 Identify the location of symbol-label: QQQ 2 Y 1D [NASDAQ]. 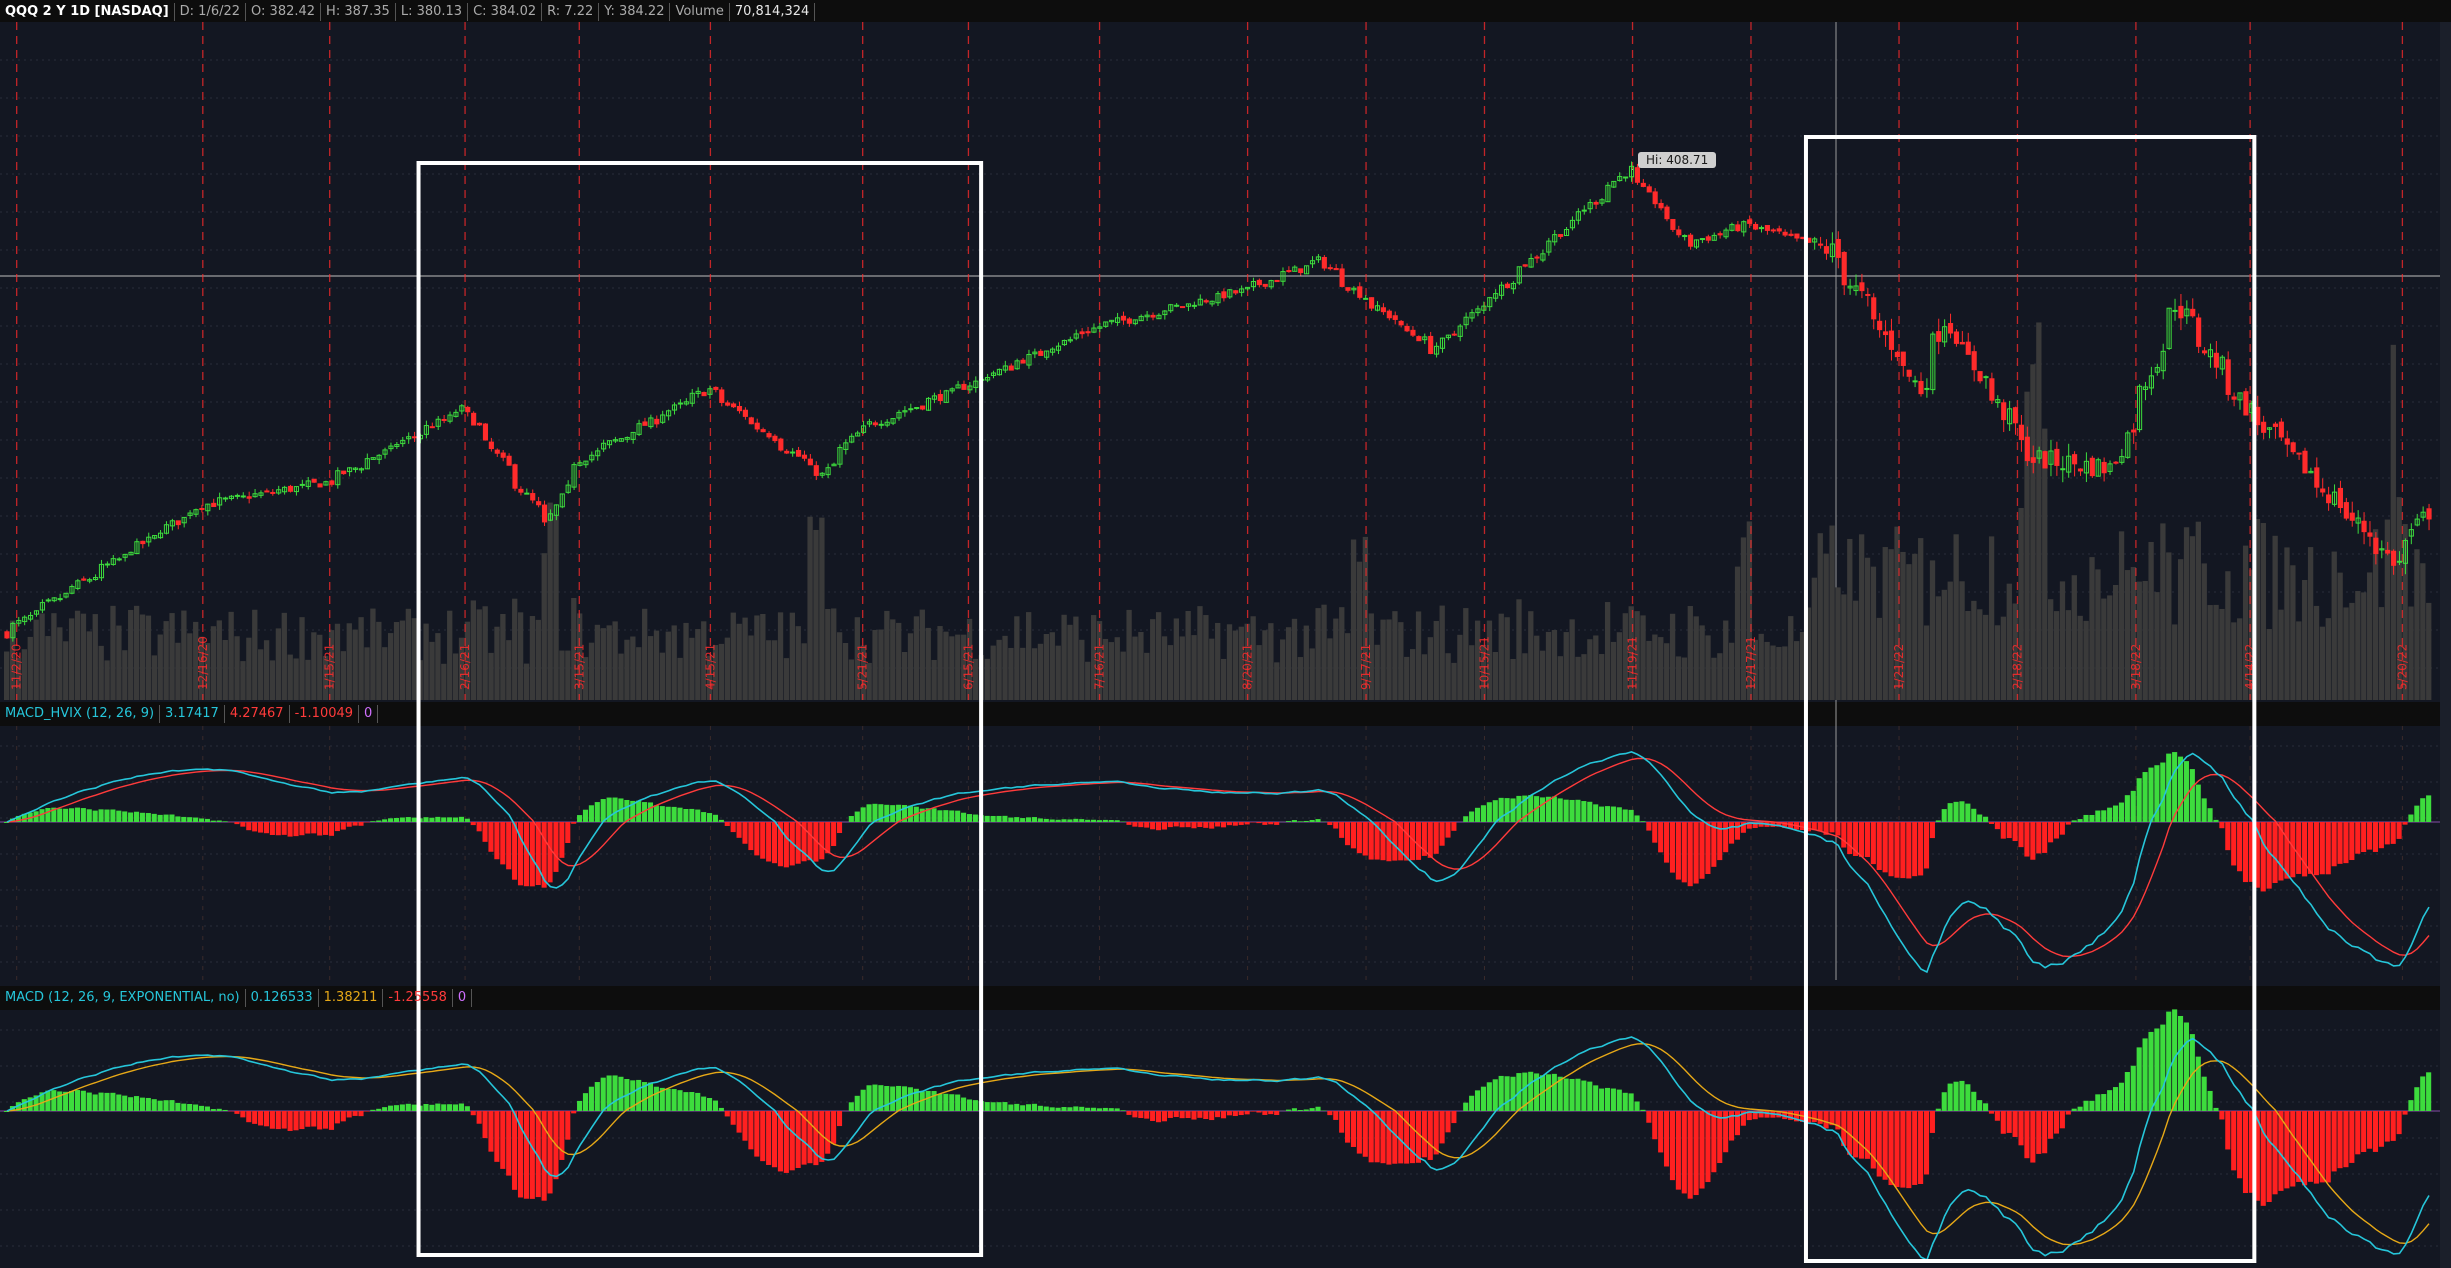
(87, 12).